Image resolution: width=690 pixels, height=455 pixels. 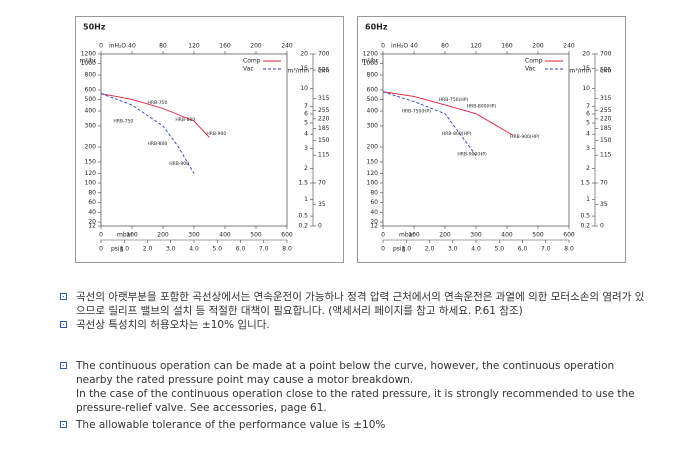 I want to click on y3-axis-label: cfm, so click(x=323, y=71).